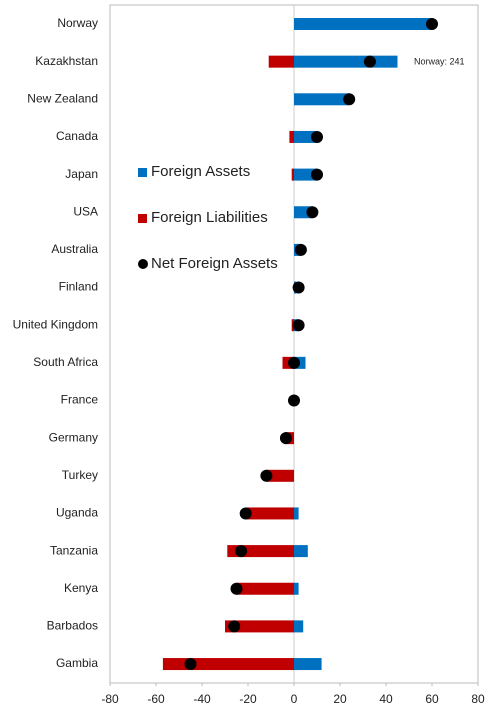  Describe the element at coordinates (62, 98) in the screenshot. I see `y-tick-label: New Zealand` at that location.